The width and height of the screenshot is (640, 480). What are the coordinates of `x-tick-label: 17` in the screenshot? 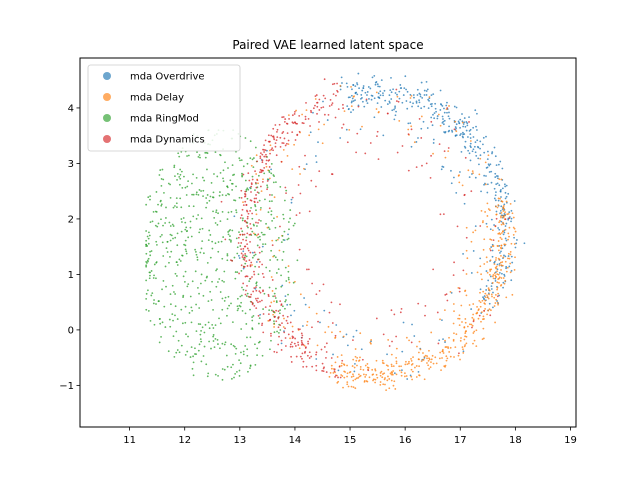 It's located at (460, 440).